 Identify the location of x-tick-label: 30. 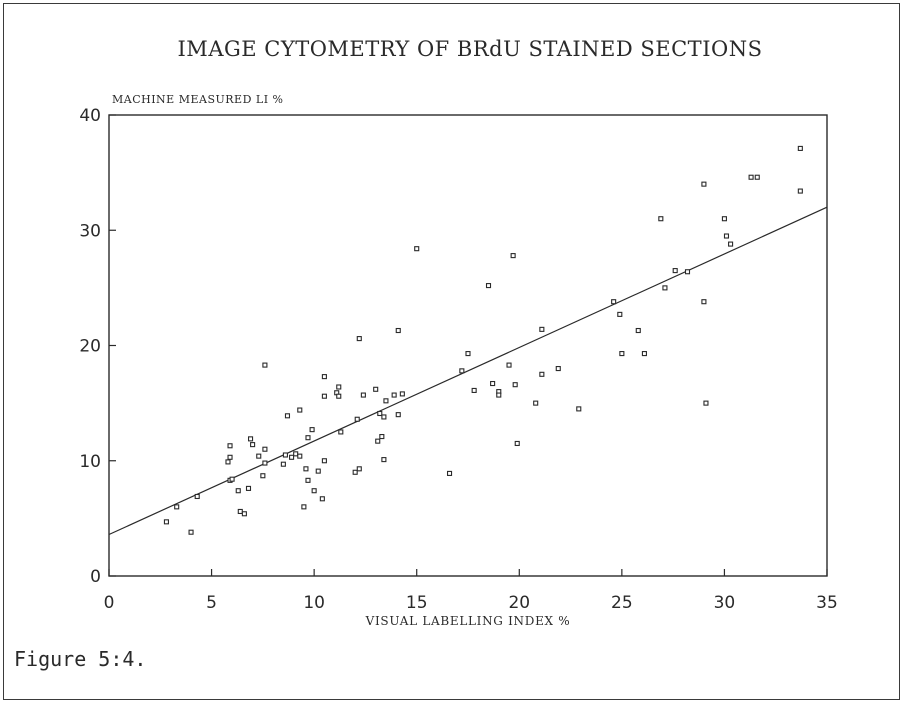
(725, 603).